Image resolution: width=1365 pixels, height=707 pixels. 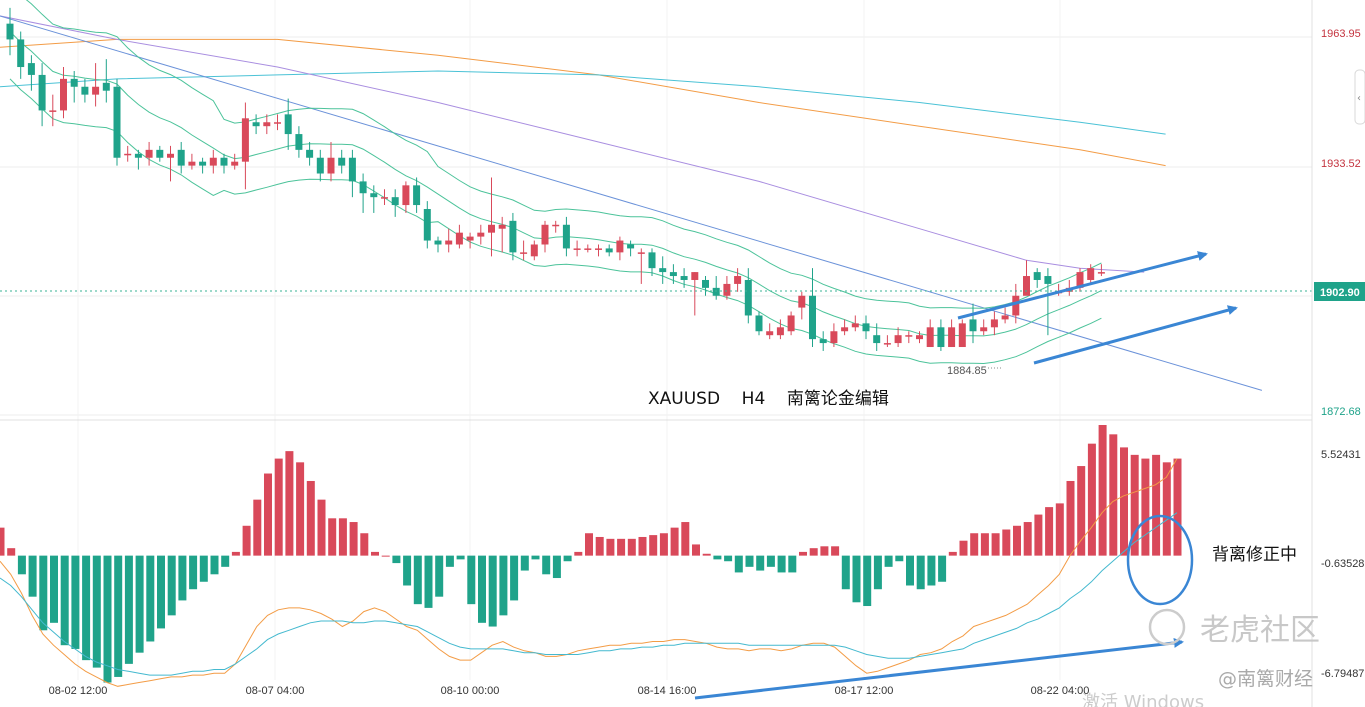 I want to click on brand-watermark: 老虎社区, so click(x=1260, y=630).